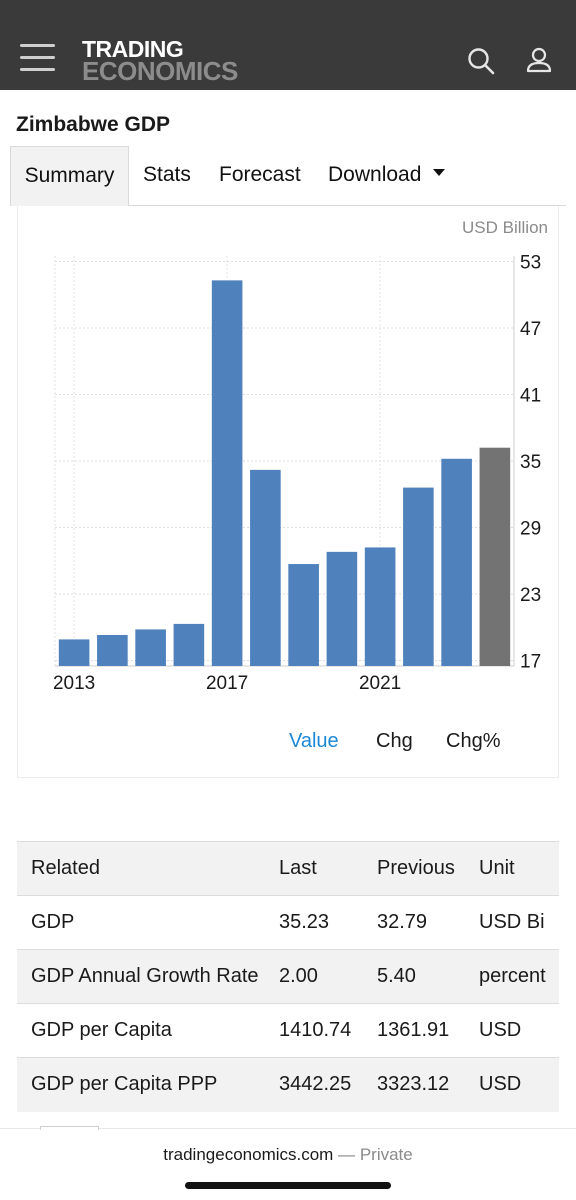 This screenshot has width=576, height=1200. What do you see at coordinates (375, 174) in the screenshot?
I see `tab-download-label: Download` at bounding box center [375, 174].